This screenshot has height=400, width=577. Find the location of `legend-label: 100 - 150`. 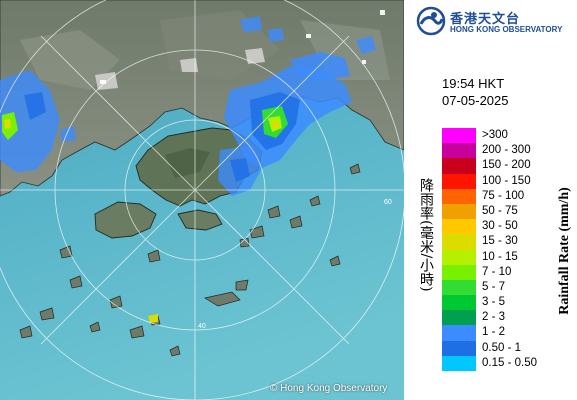

legend-label: 100 - 150 is located at coordinates (506, 180).